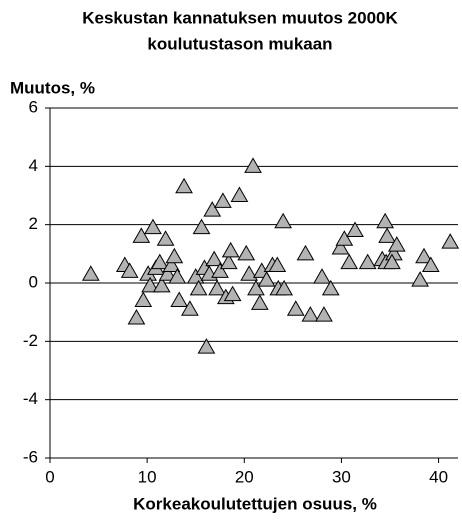  I want to click on y-tick-label: 2, so click(33, 223).